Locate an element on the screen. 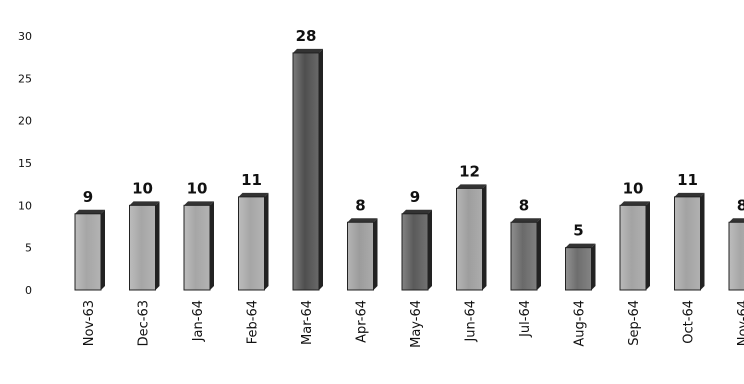 The height and width of the screenshot is (384, 744). x-tick-label: Aug-64 is located at coordinates (580, 323).